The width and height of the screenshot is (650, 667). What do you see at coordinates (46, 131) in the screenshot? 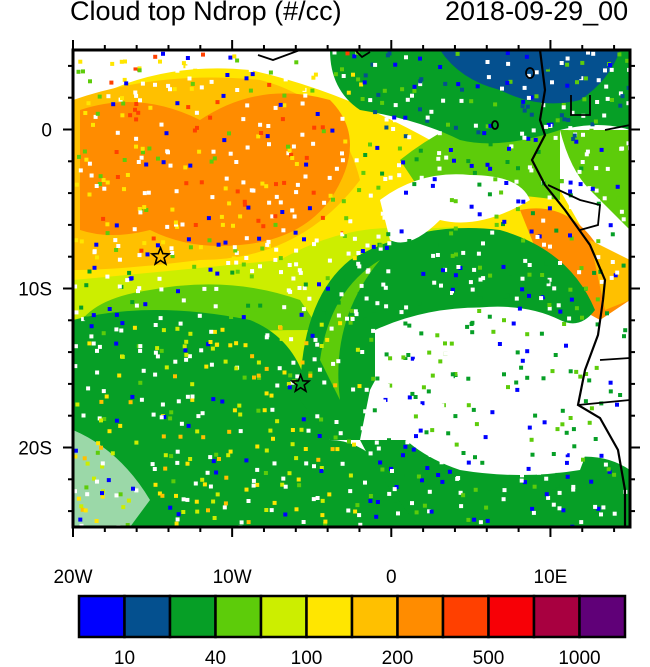
I see `y-tick-label: 0` at bounding box center [46, 131].